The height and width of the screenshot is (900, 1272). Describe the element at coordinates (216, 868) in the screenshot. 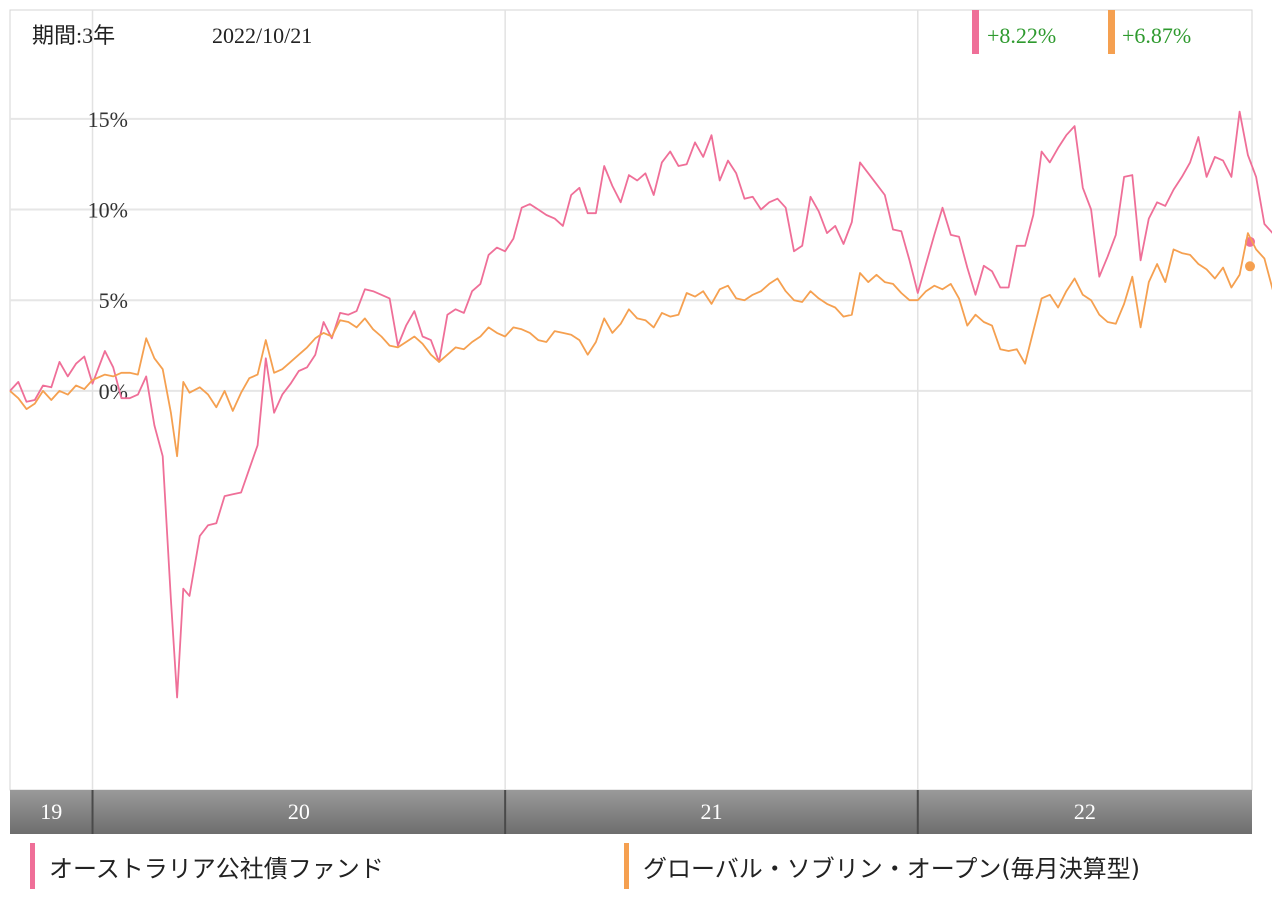

I see `legend-label-1: オーストラリア公社債ファンド` at that location.